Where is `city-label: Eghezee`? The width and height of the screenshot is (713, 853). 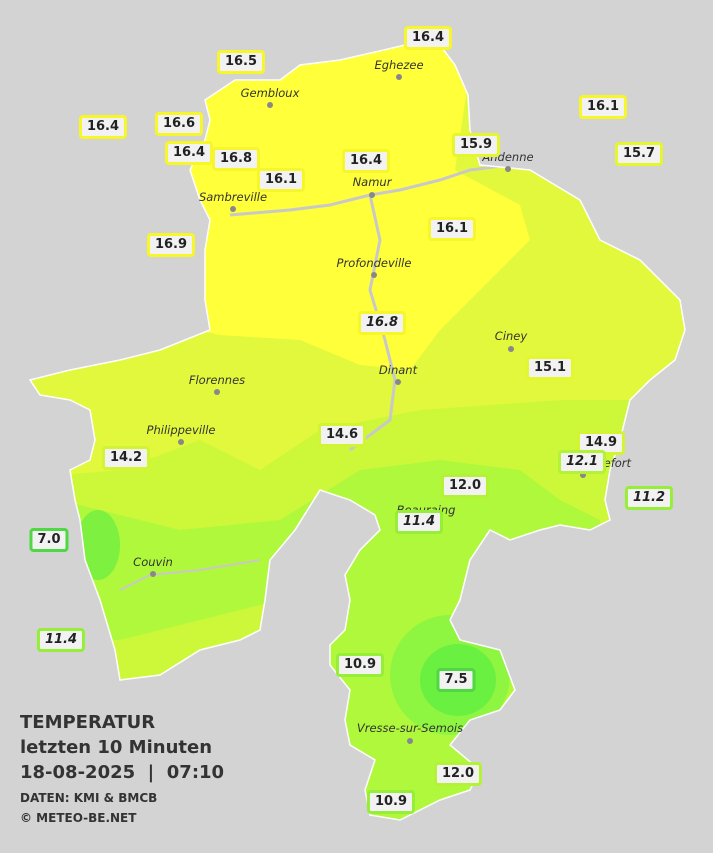
city-label: Eghezee is located at coordinates (399, 65).